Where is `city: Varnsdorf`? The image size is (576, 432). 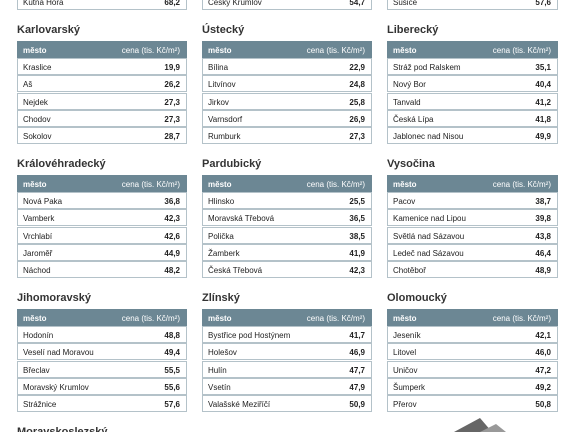
city: Varnsdorf is located at coordinates (225, 119).